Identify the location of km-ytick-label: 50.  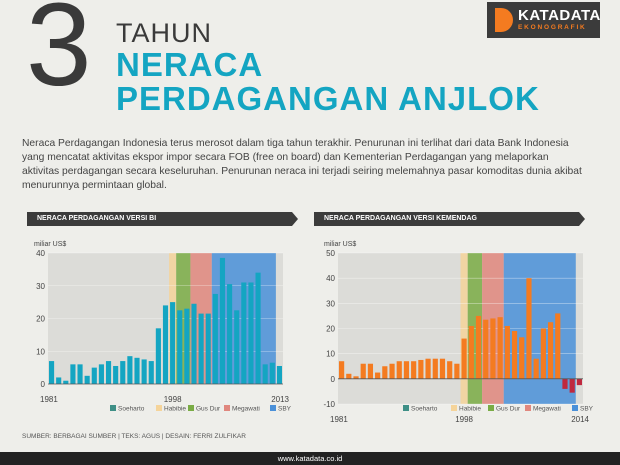
(330, 253).